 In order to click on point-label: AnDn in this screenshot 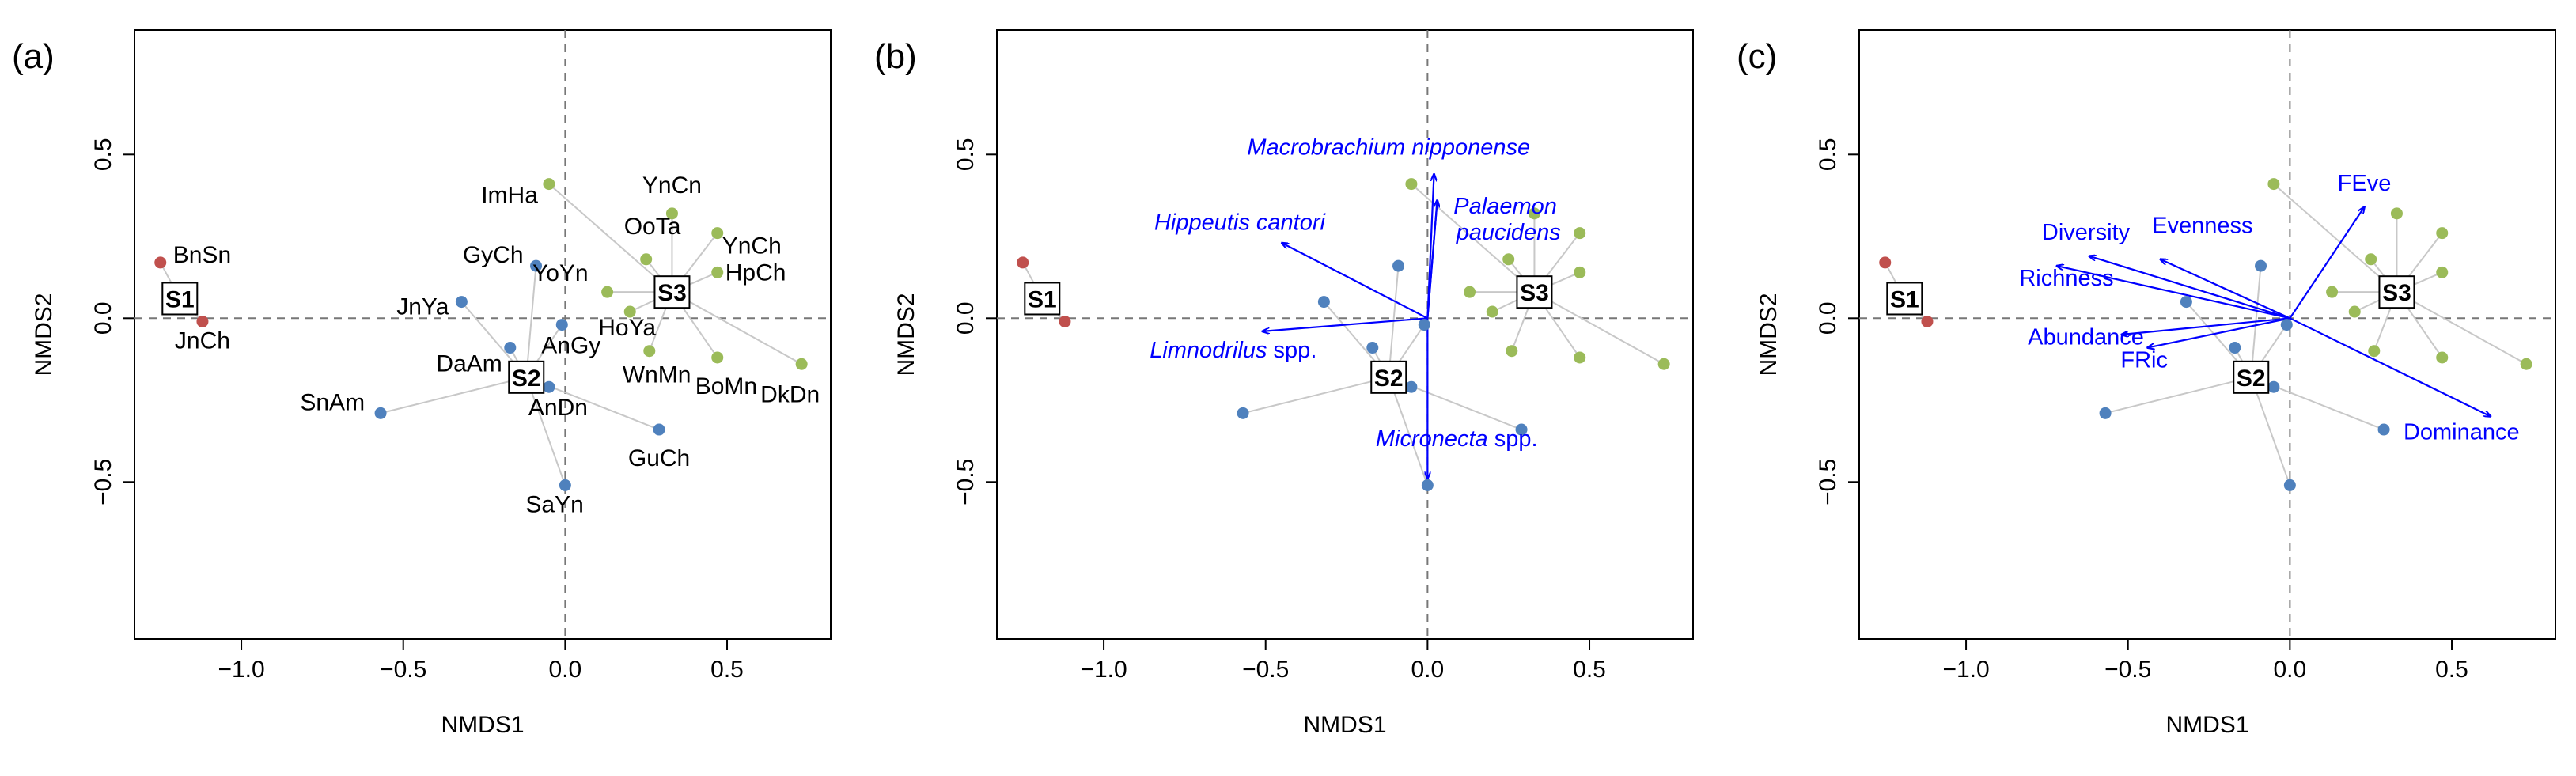, I will do `click(558, 408)`.